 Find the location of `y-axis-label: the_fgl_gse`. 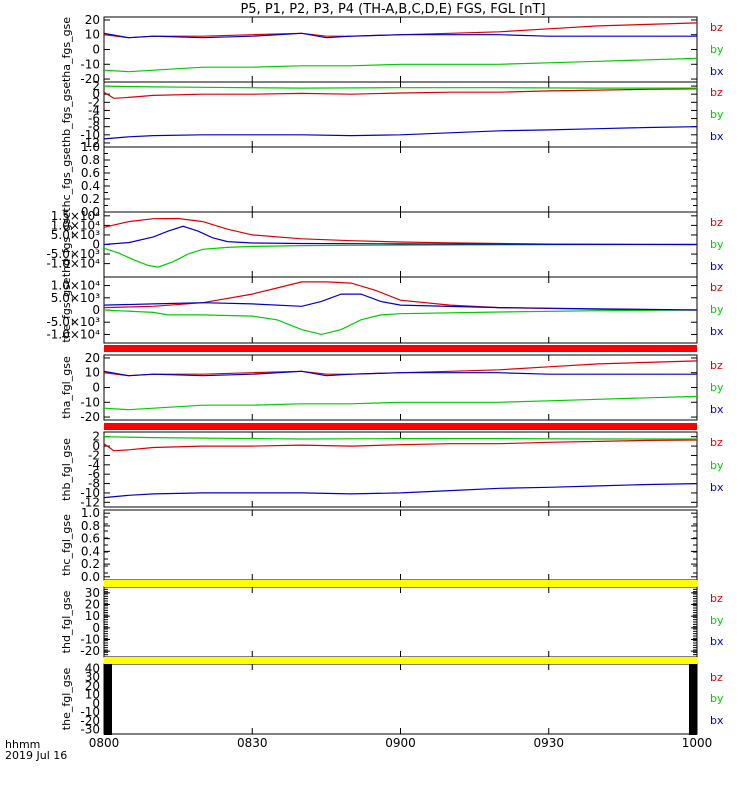

y-axis-label: the_fgl_gse is located at coordinates (66, 699).